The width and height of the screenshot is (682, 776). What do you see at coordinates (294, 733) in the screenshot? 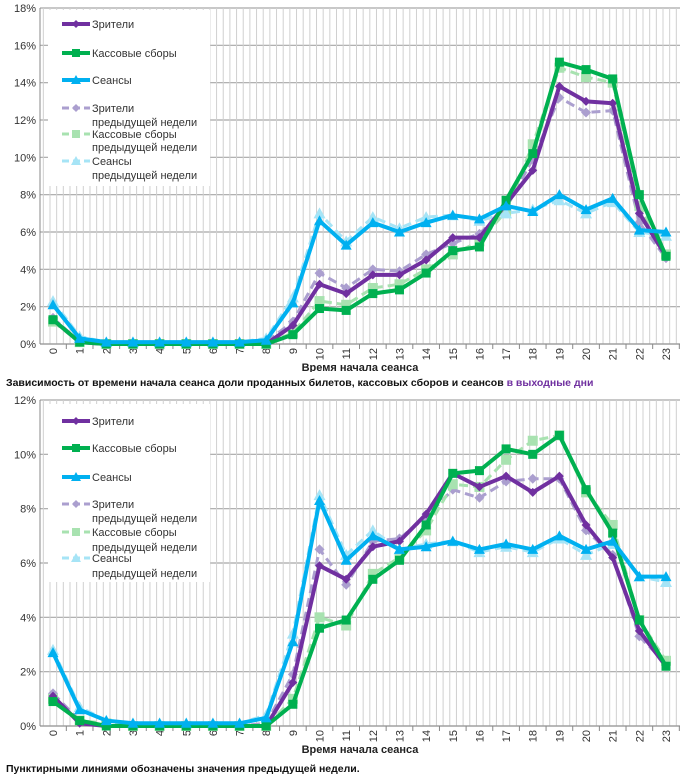
I see `x-tick-label: 9` at bounding box center [294, 733].